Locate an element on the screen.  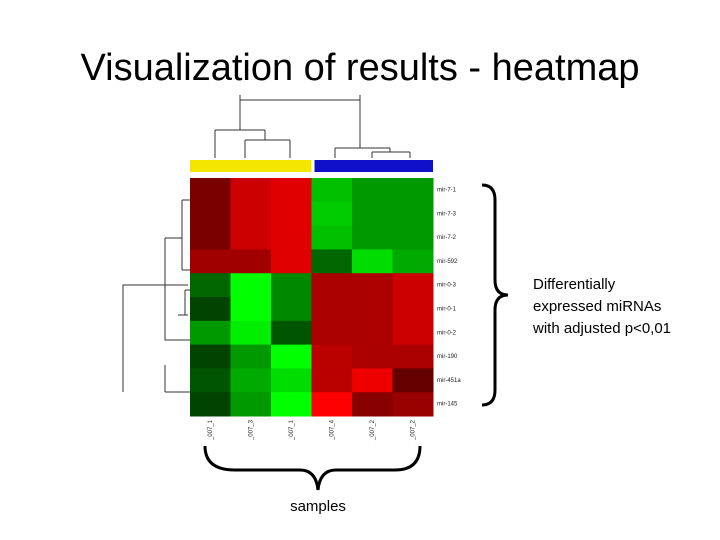
slide-title: Visualization of results - heatmap is located at coordinates (359, 68).